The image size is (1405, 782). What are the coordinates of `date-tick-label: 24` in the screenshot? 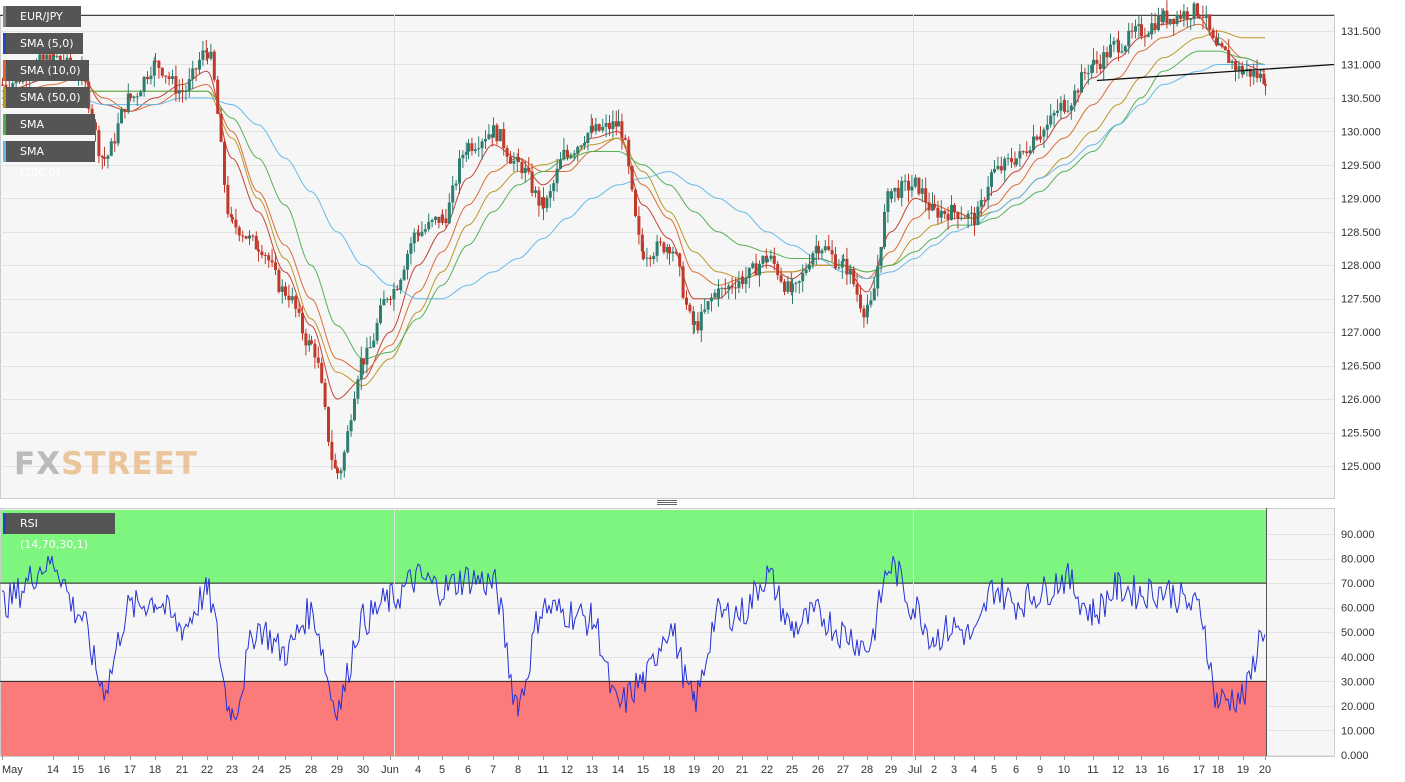 It's located at (258, 770).